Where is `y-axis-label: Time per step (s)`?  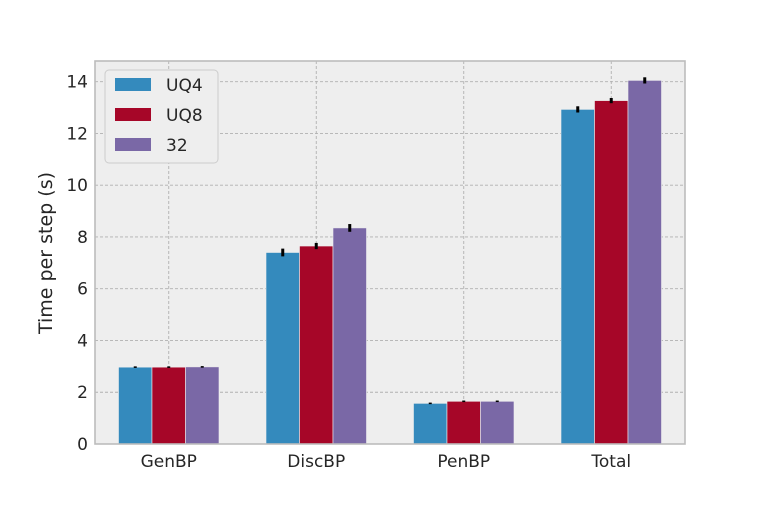 y-axis-label: Time per step (s) is located at coordinates (46, 253).